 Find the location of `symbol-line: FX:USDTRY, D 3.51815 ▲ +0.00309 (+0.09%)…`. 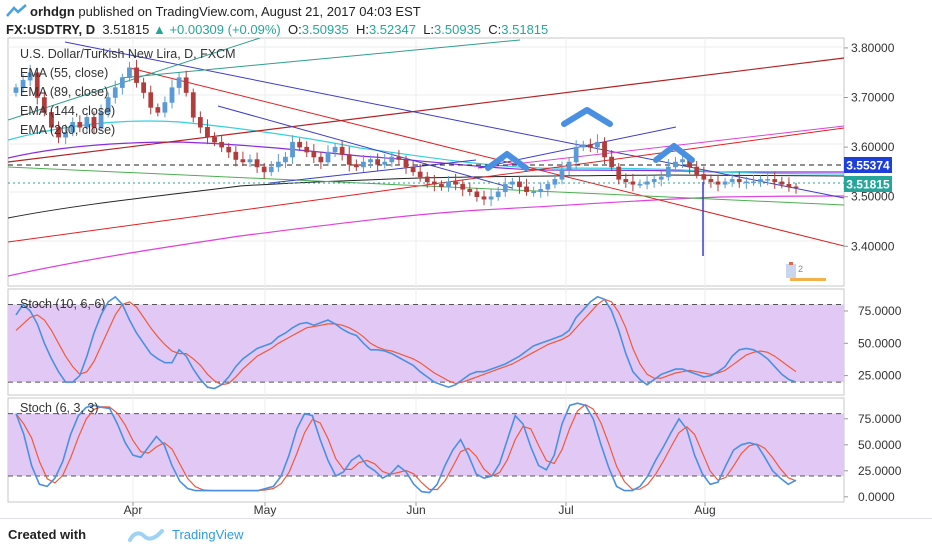

symbol-line: FX:USDTRY, D 3.51815 ▲ +0.00309 (+0.09%)… is located at coordinates (277, 29).